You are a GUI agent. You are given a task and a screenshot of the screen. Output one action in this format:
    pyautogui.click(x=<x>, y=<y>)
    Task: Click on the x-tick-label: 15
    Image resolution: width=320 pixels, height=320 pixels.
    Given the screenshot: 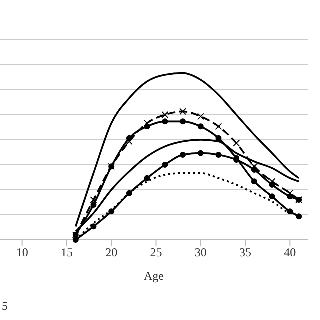 What is the action you would take?
    pyautogui.click(x=66, y=253)
    